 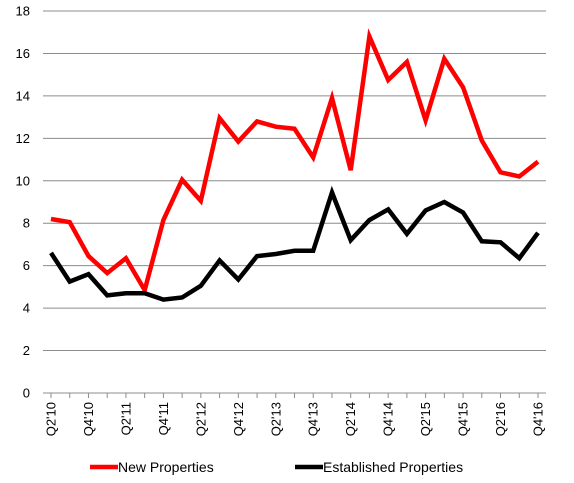 What do you see at coordinates (51, 419) in the screenshot?
I see `x-tick-label: Q2'10` at bounding box center [51, 419].